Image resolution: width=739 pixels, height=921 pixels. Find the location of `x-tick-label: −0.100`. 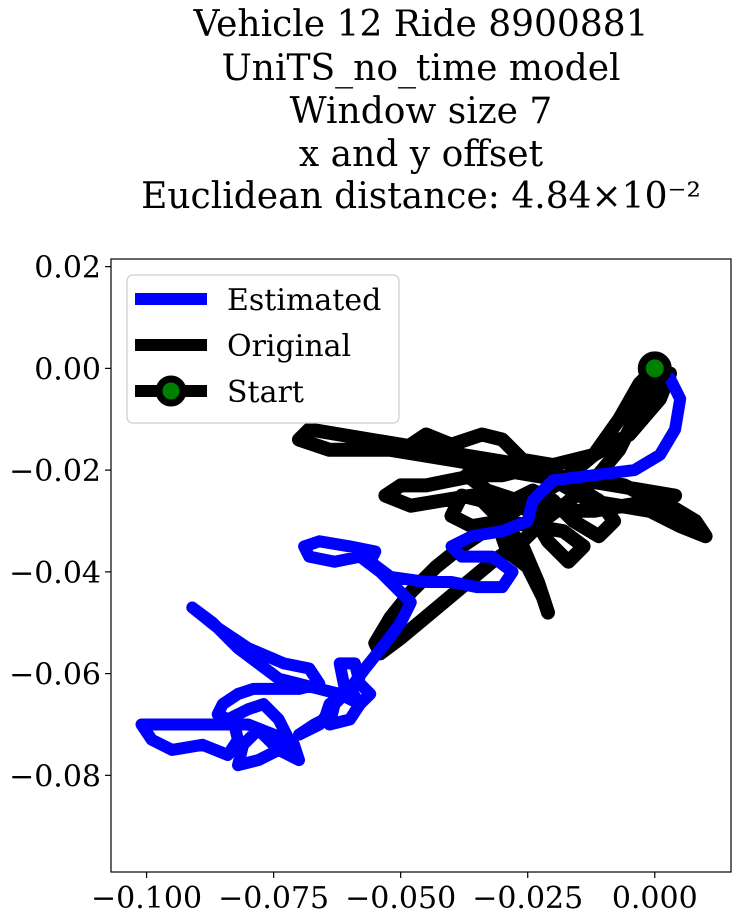

x-tick-label: −0.100 is located at coordinates (146, 898).